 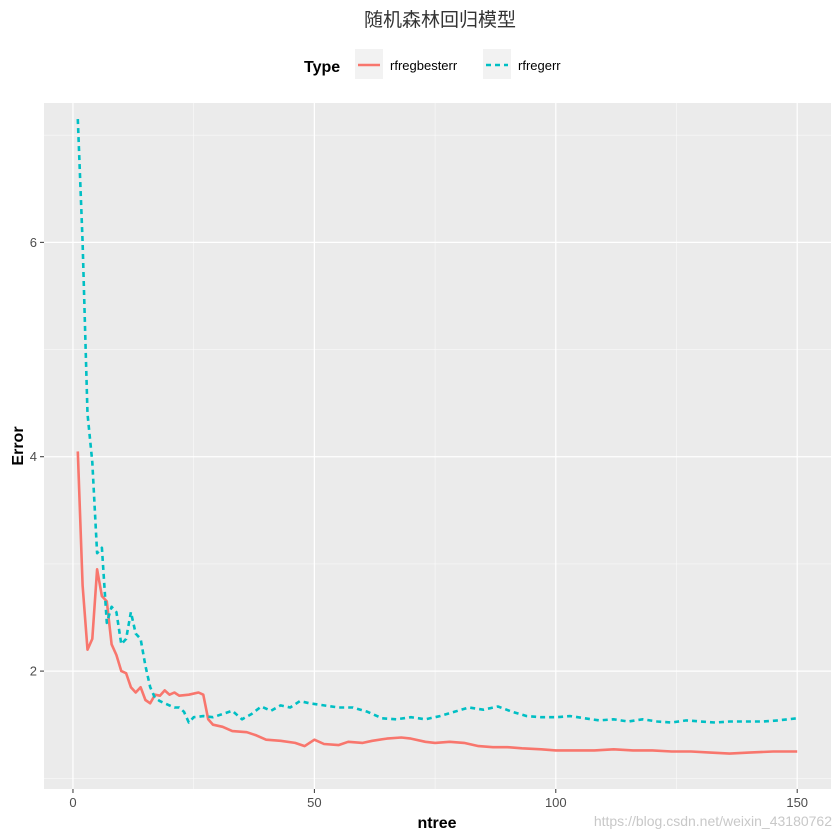 I want to click on legend: Type rfregbesterr rfregerr, so click(x=432, y=64).